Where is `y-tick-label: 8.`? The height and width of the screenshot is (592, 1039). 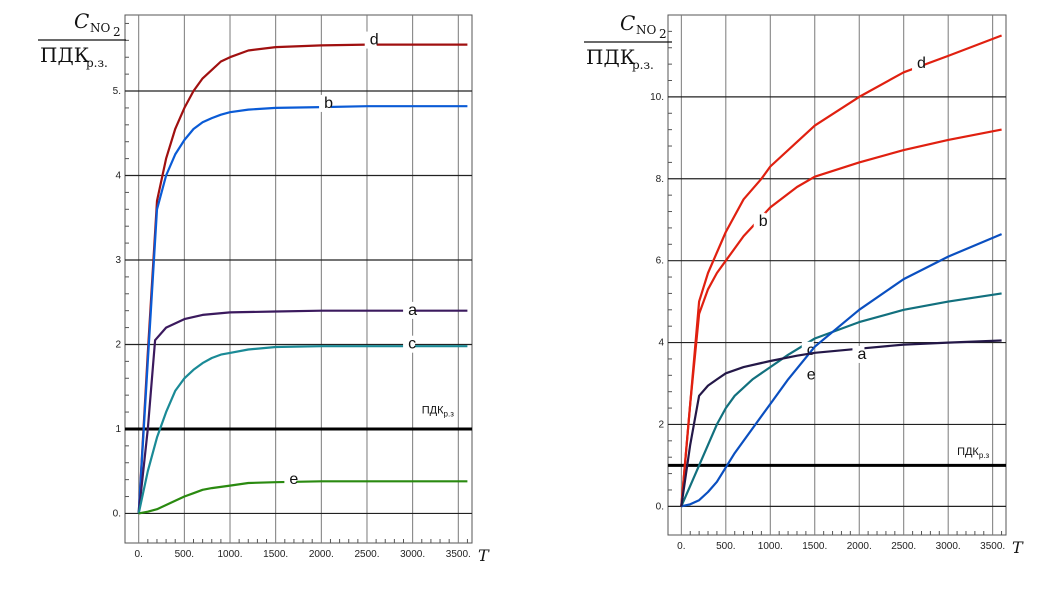 y-tick-label: 8. is located at coordinates (660, 179).